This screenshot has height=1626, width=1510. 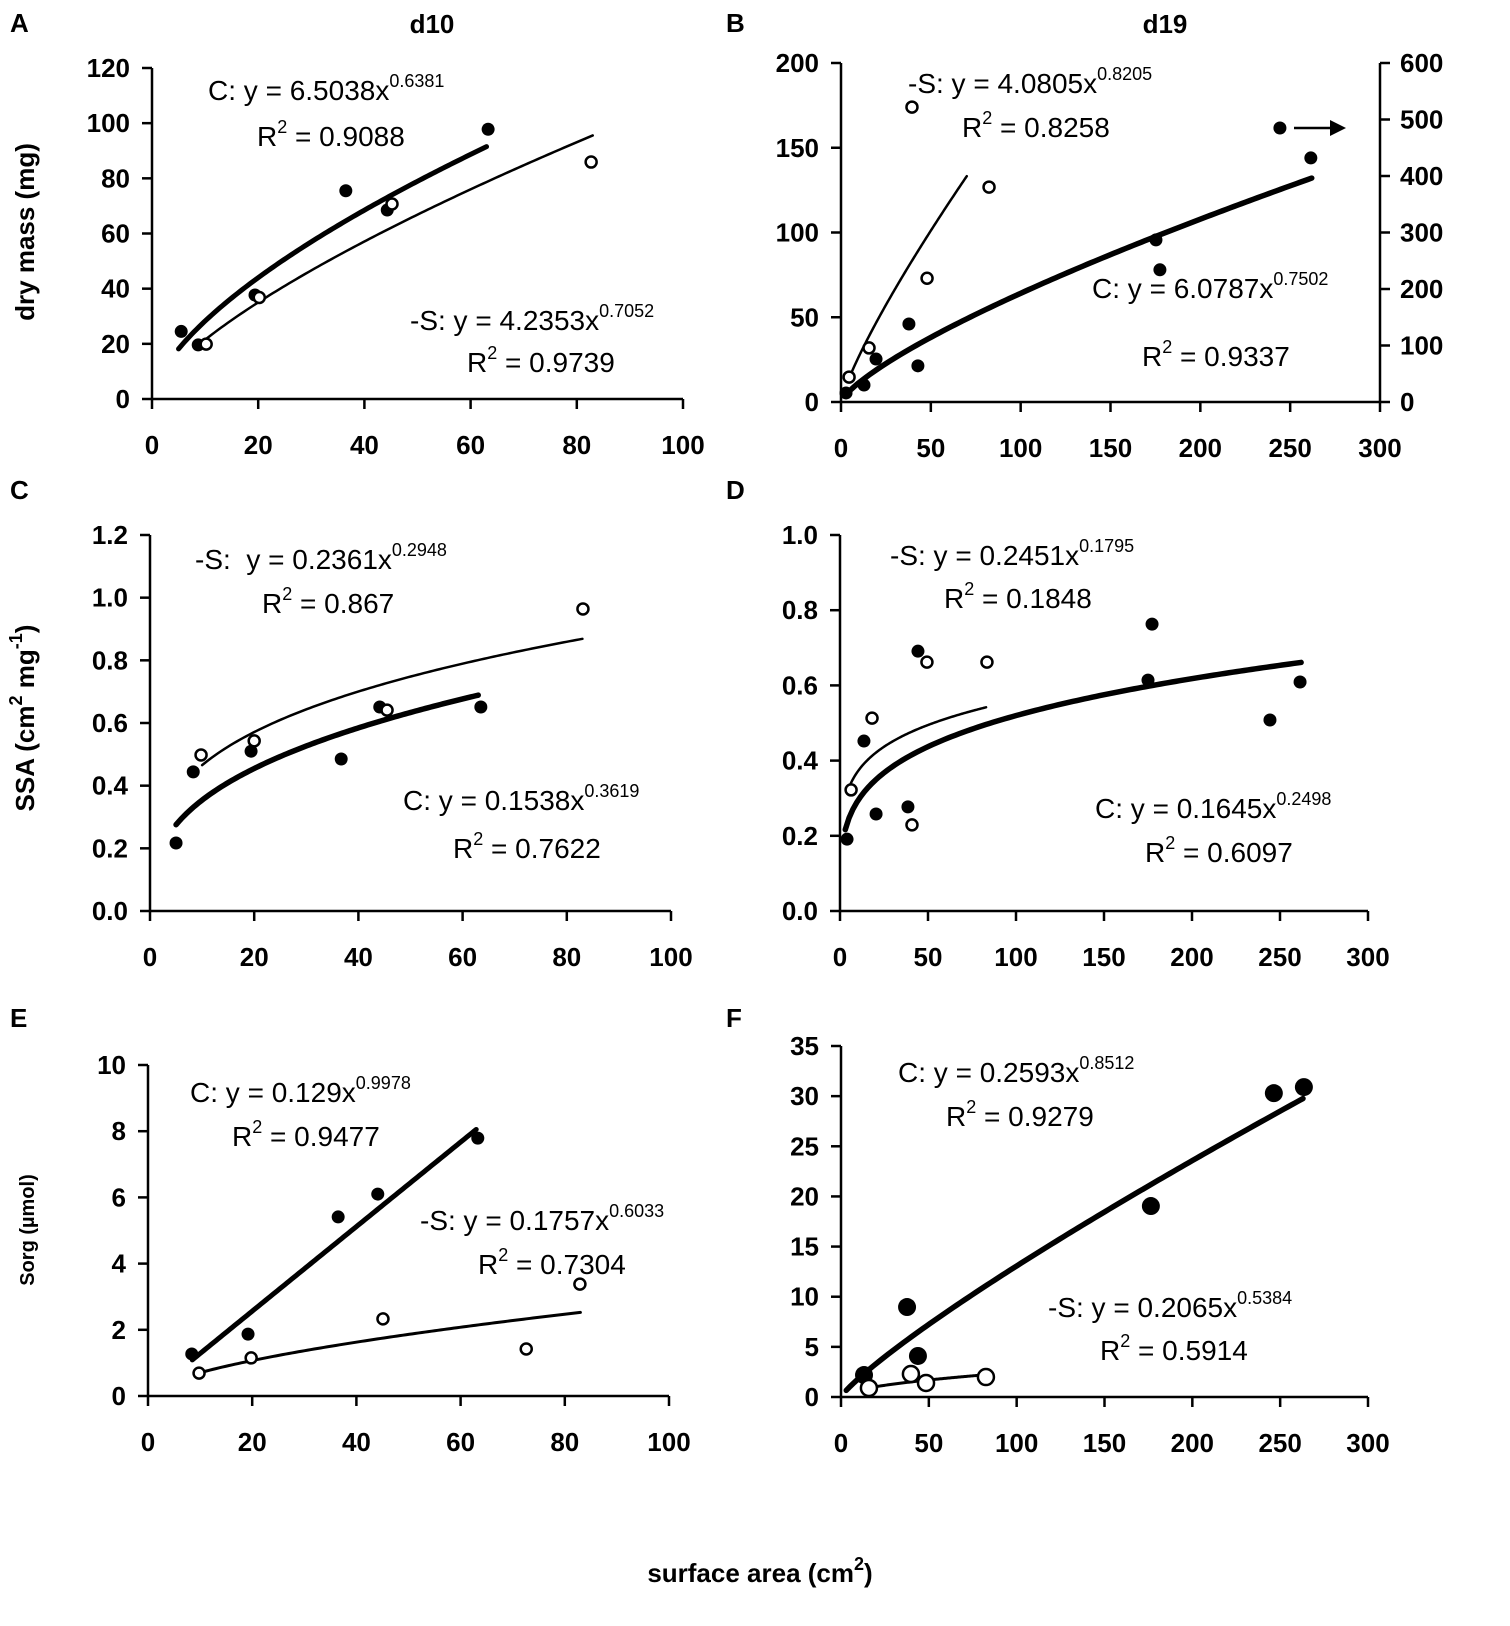 What do you see at coordinates (110, 598) in the screenshot?
I see `y-tick-label: 1.0` at bounding box center [110, 598].